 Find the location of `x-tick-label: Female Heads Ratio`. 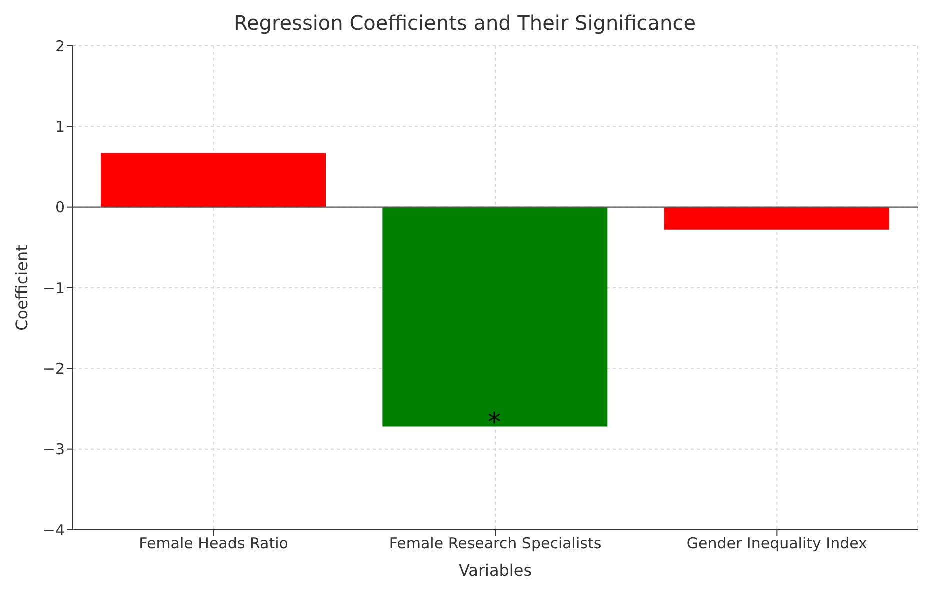

x-tick-label: Female Heads Ratio is located at coordinates (213, 543).